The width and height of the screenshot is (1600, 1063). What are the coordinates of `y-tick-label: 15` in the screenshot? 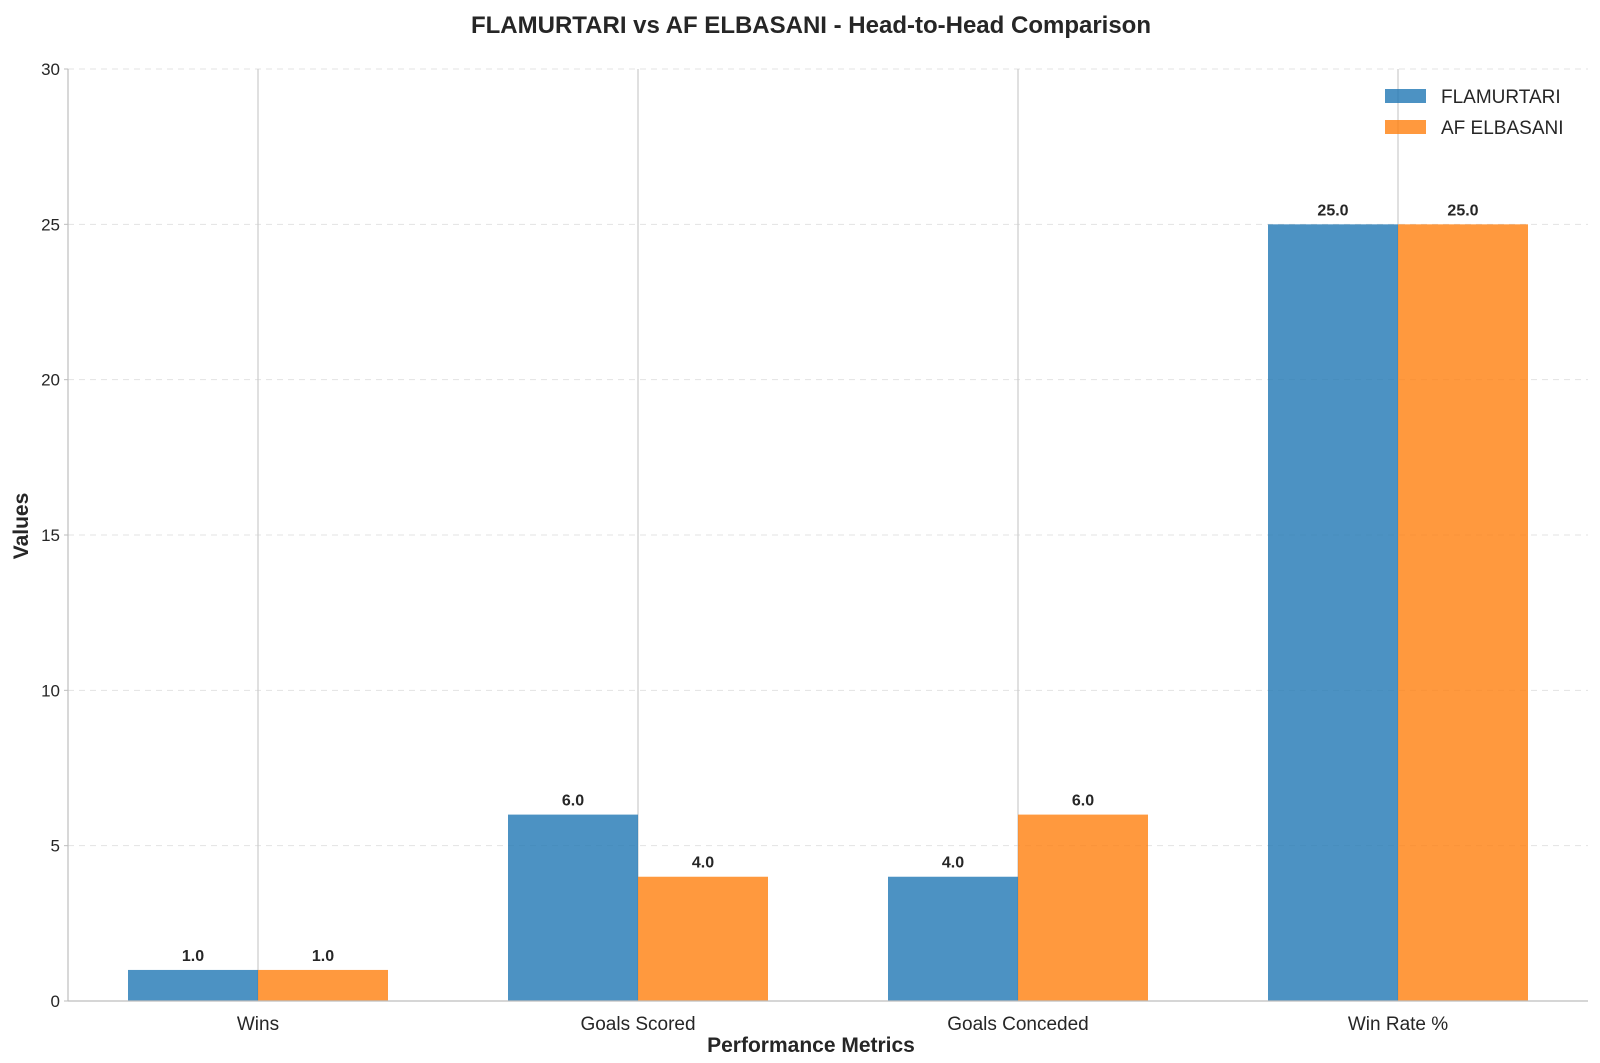 It's located at (50, 535).